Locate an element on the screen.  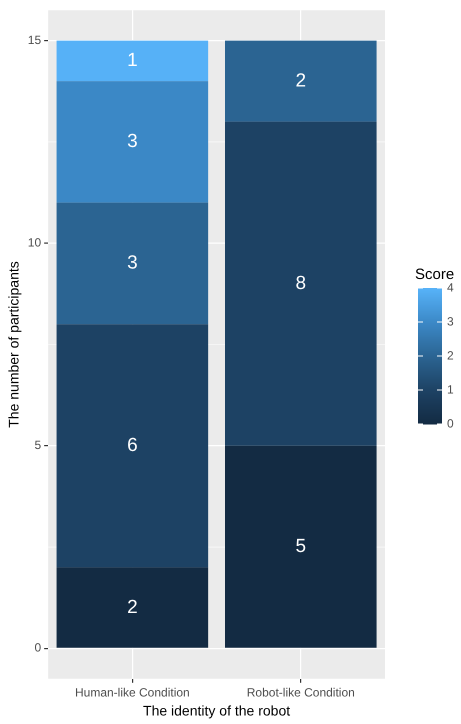
y-axis-title: The number of participants is located at coordinates (13, 344).